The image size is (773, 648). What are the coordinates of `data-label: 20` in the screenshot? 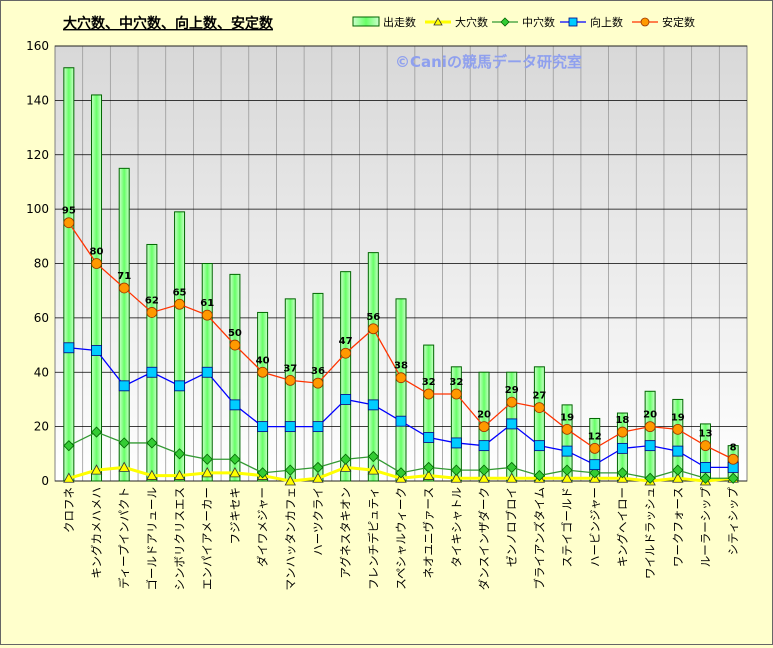 It's located at (484, 415).